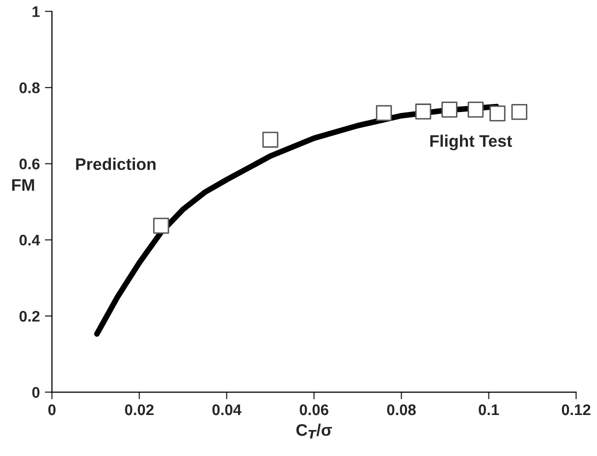  I want to click on y-tick-label: 0.6, so click(30, 164).